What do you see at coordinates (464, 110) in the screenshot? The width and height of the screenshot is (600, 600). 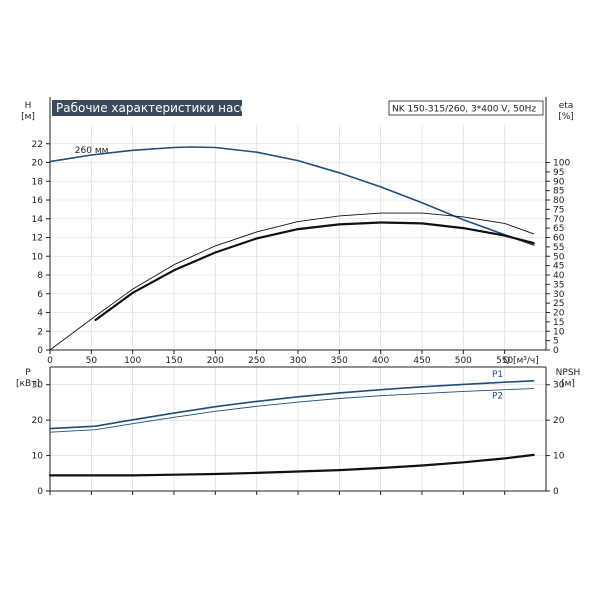 I see `model-label: NK 150-315/260, 3*400 V, 50Hz` at bounding box center [464, 110].